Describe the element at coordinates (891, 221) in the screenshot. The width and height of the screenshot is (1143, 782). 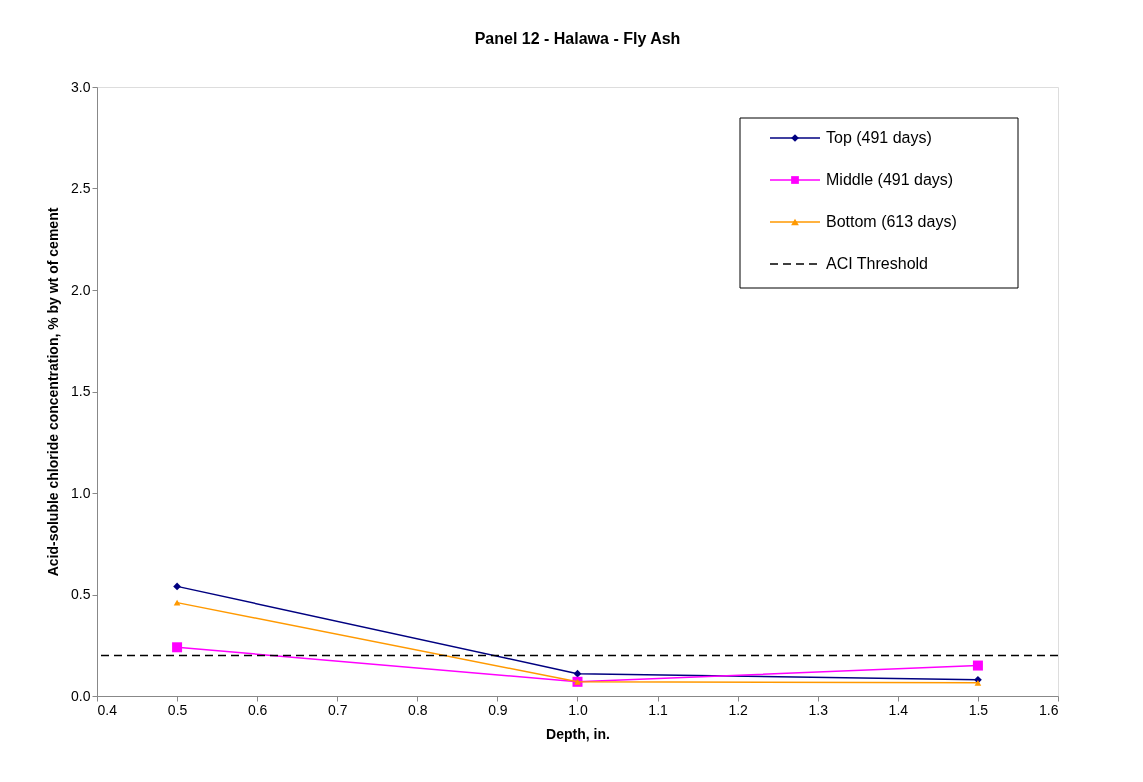
I see `legend-label: Bottom (613 days)` at that location.